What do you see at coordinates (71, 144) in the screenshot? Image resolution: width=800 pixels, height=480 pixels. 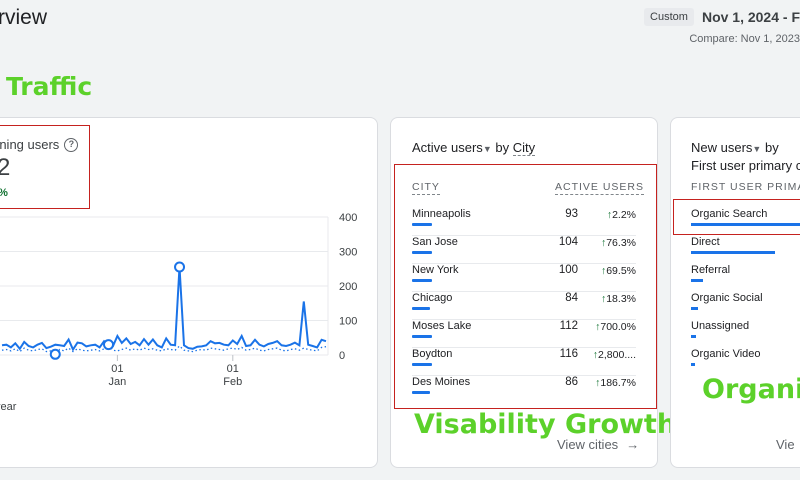 I see `help-icon: ?` at bounding box center [71, 144].